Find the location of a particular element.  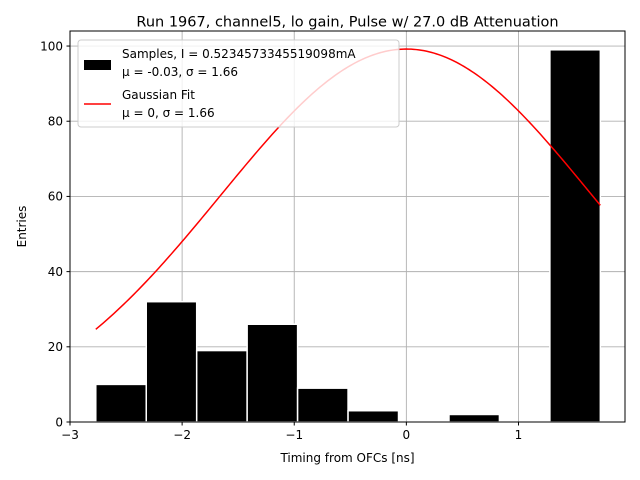

x-tick-label: −1 is located at coordinates (294, 435).